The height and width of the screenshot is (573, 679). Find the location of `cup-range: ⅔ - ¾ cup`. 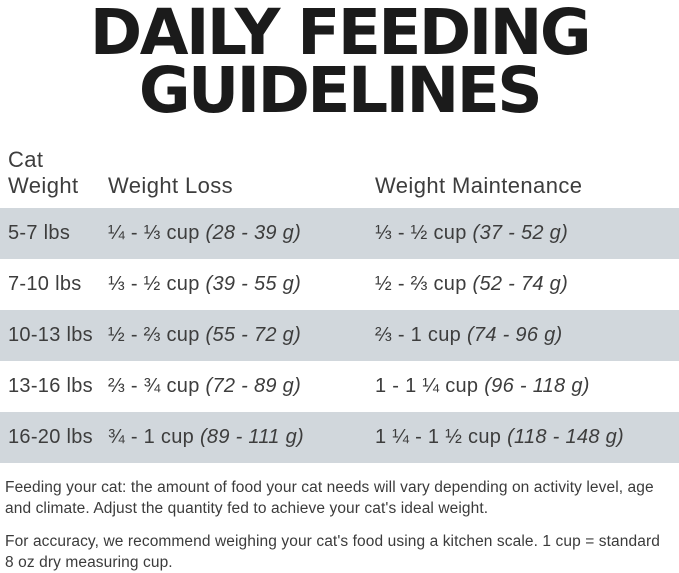

cup-range: ⅔ - ¾ cup is located at coordinates (154, 386).